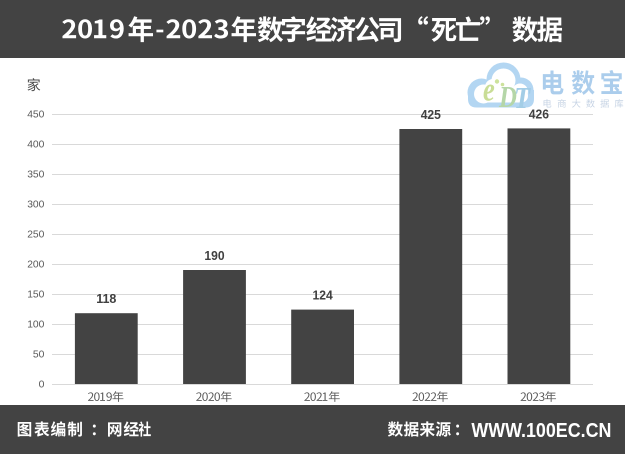 The image size is (625, 454). I want to click on svg-text: 400, so click(35, 145).